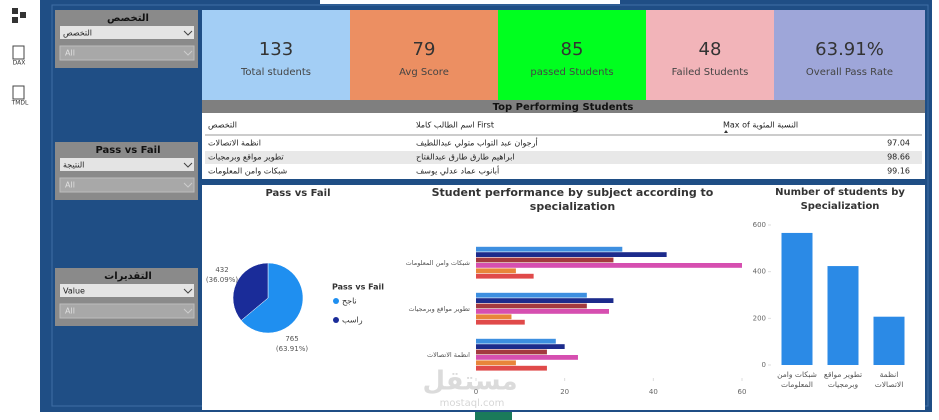 The height and width of the screenshot is (420, 939). What do you see at coordinates (898, 157) in the screenshot?
I see `table-cell: 98.66` at bounding box center [898, 157].